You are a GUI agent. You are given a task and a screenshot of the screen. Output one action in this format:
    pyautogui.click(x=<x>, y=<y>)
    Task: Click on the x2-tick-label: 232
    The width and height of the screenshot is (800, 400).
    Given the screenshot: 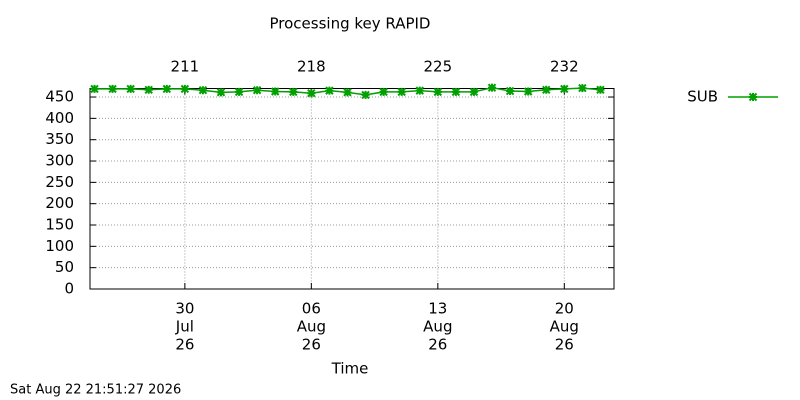 What is the action you would take?
    pyautogui.click(x=564, y=67)
    